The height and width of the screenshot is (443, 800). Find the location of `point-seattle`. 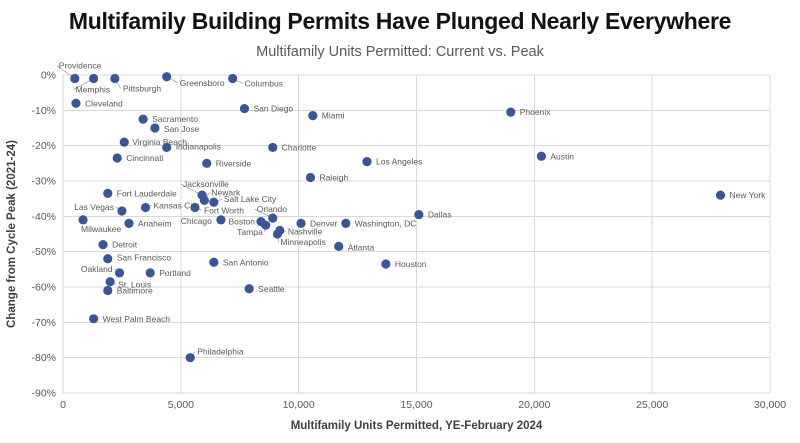

point-seattle is located at coordinates (249, 289).